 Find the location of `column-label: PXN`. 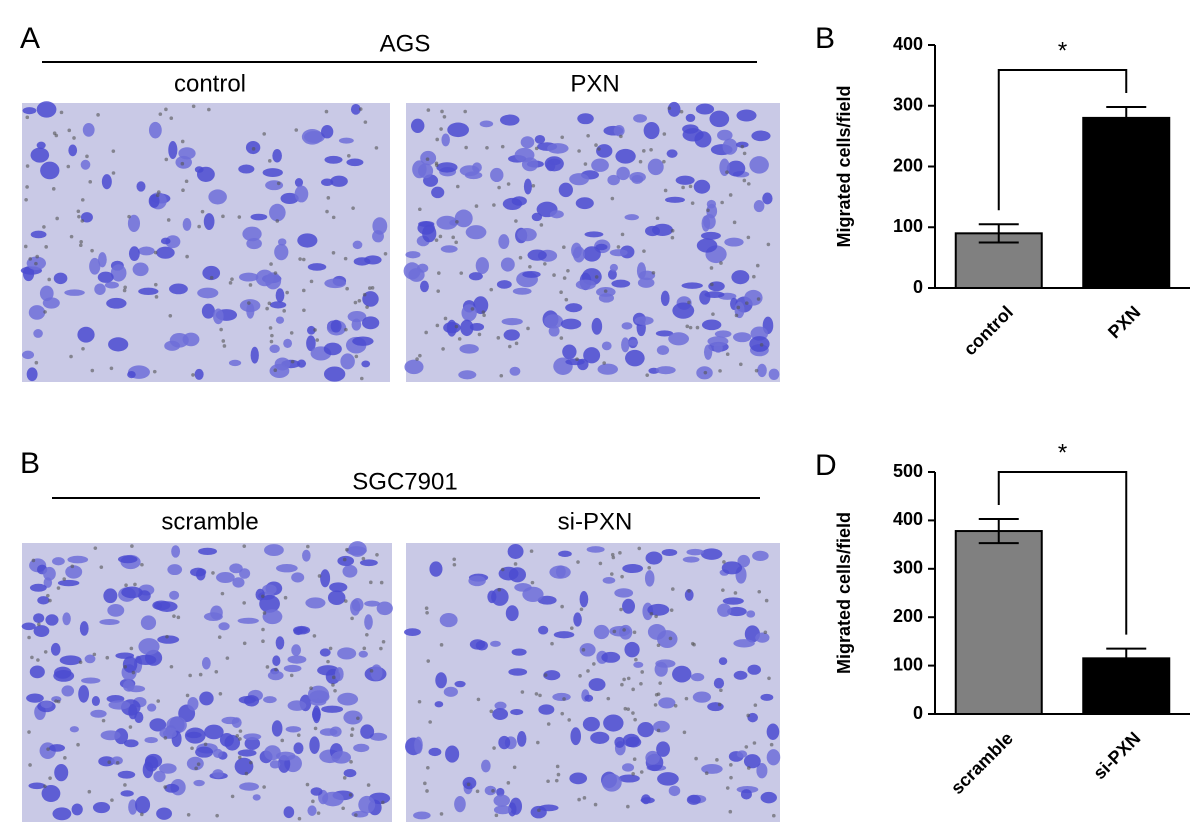

column-label: PXN is located at coordinates (594, 83).